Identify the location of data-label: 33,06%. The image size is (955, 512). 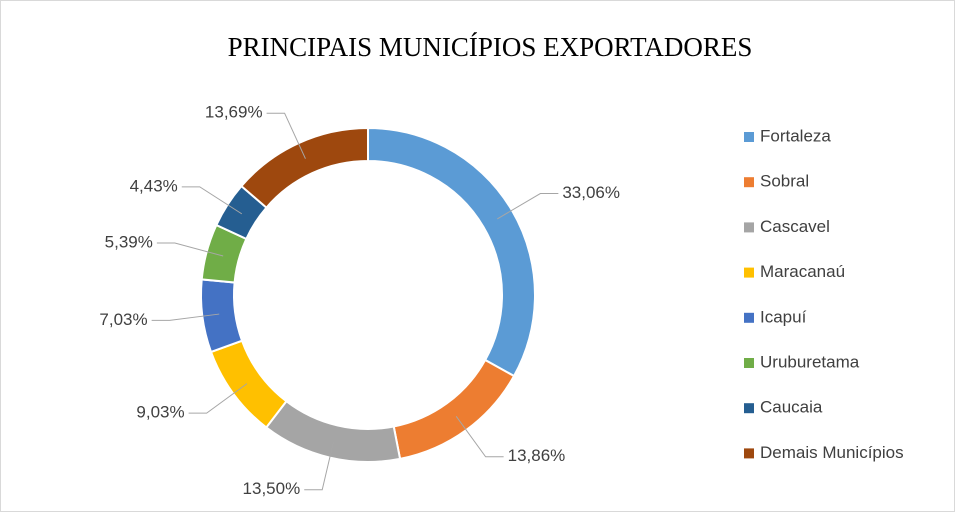
(591, 192).